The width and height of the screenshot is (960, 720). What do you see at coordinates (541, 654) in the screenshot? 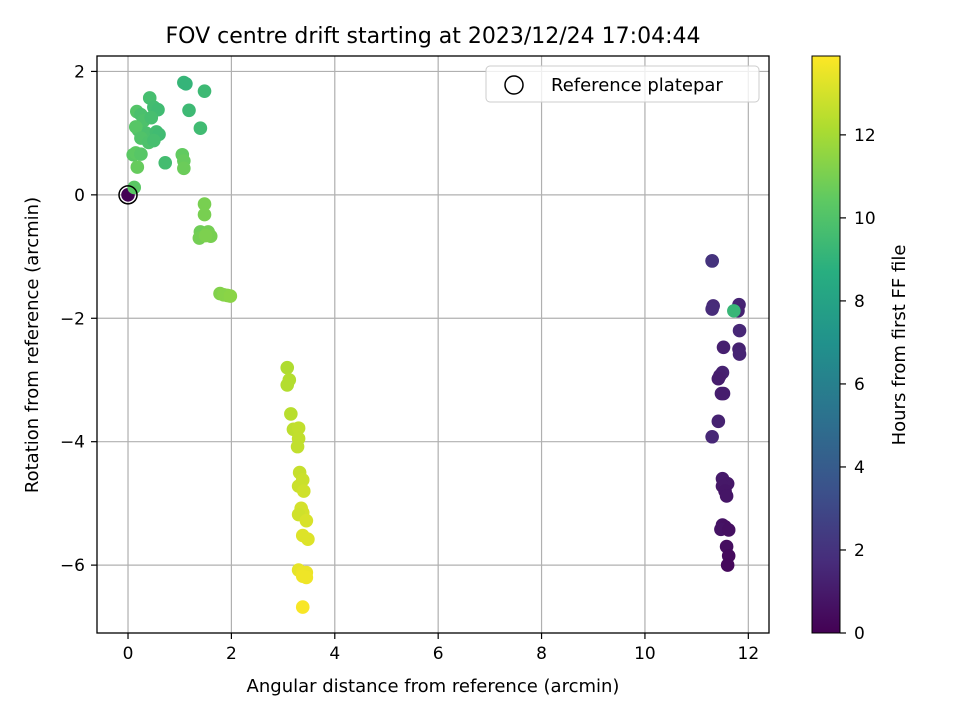
I see `x-tick-label: 8` at bounding box center [541, 654].